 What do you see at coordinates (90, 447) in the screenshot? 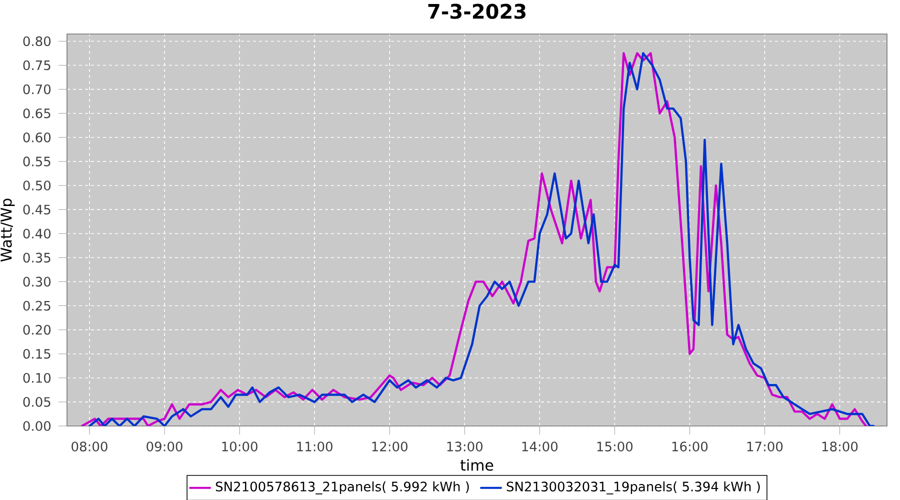
I see `x-tick-label: 08:00` at bounding box center [90, 447].